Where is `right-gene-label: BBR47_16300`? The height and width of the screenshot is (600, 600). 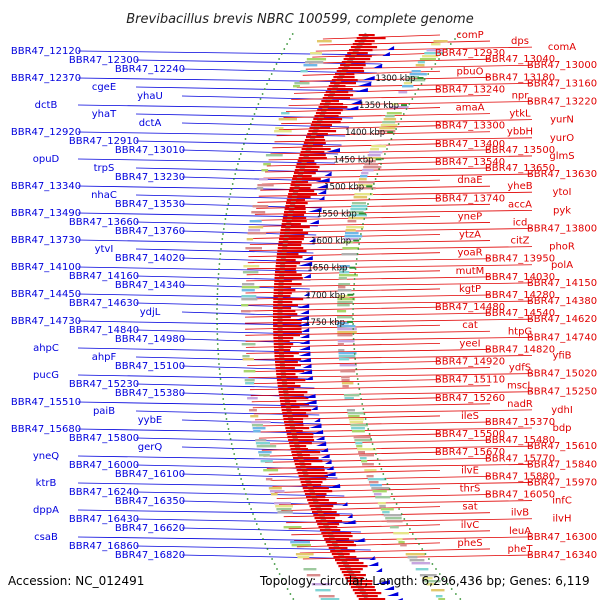
right-gene-label: BBR47_16300 is located at coordinates (562, 537).